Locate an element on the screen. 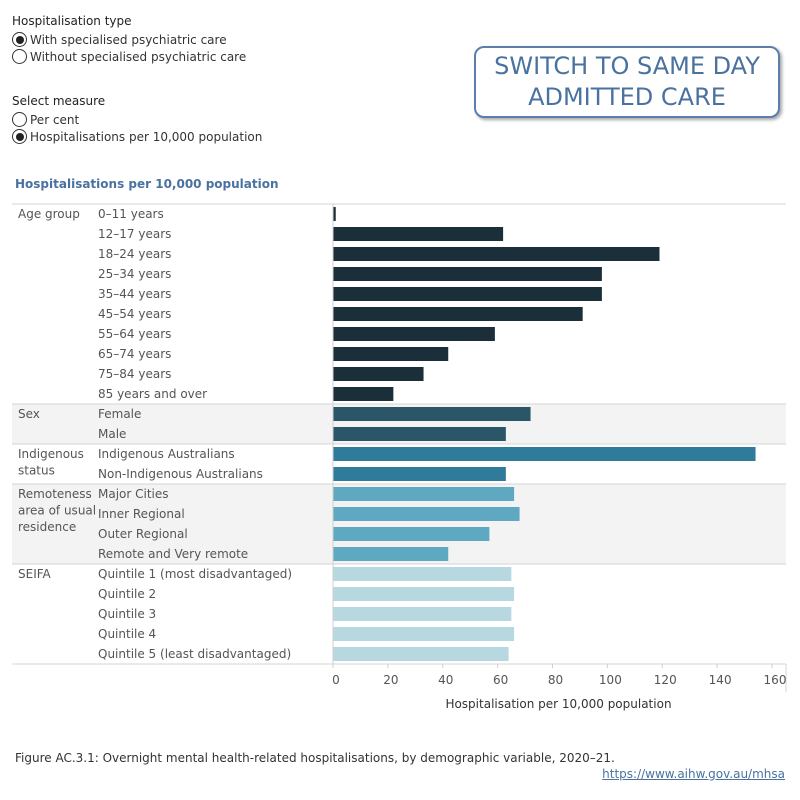 This screenshot has width=800, height=800. x-tick-label: 140 is located at coordinates (720, 680).